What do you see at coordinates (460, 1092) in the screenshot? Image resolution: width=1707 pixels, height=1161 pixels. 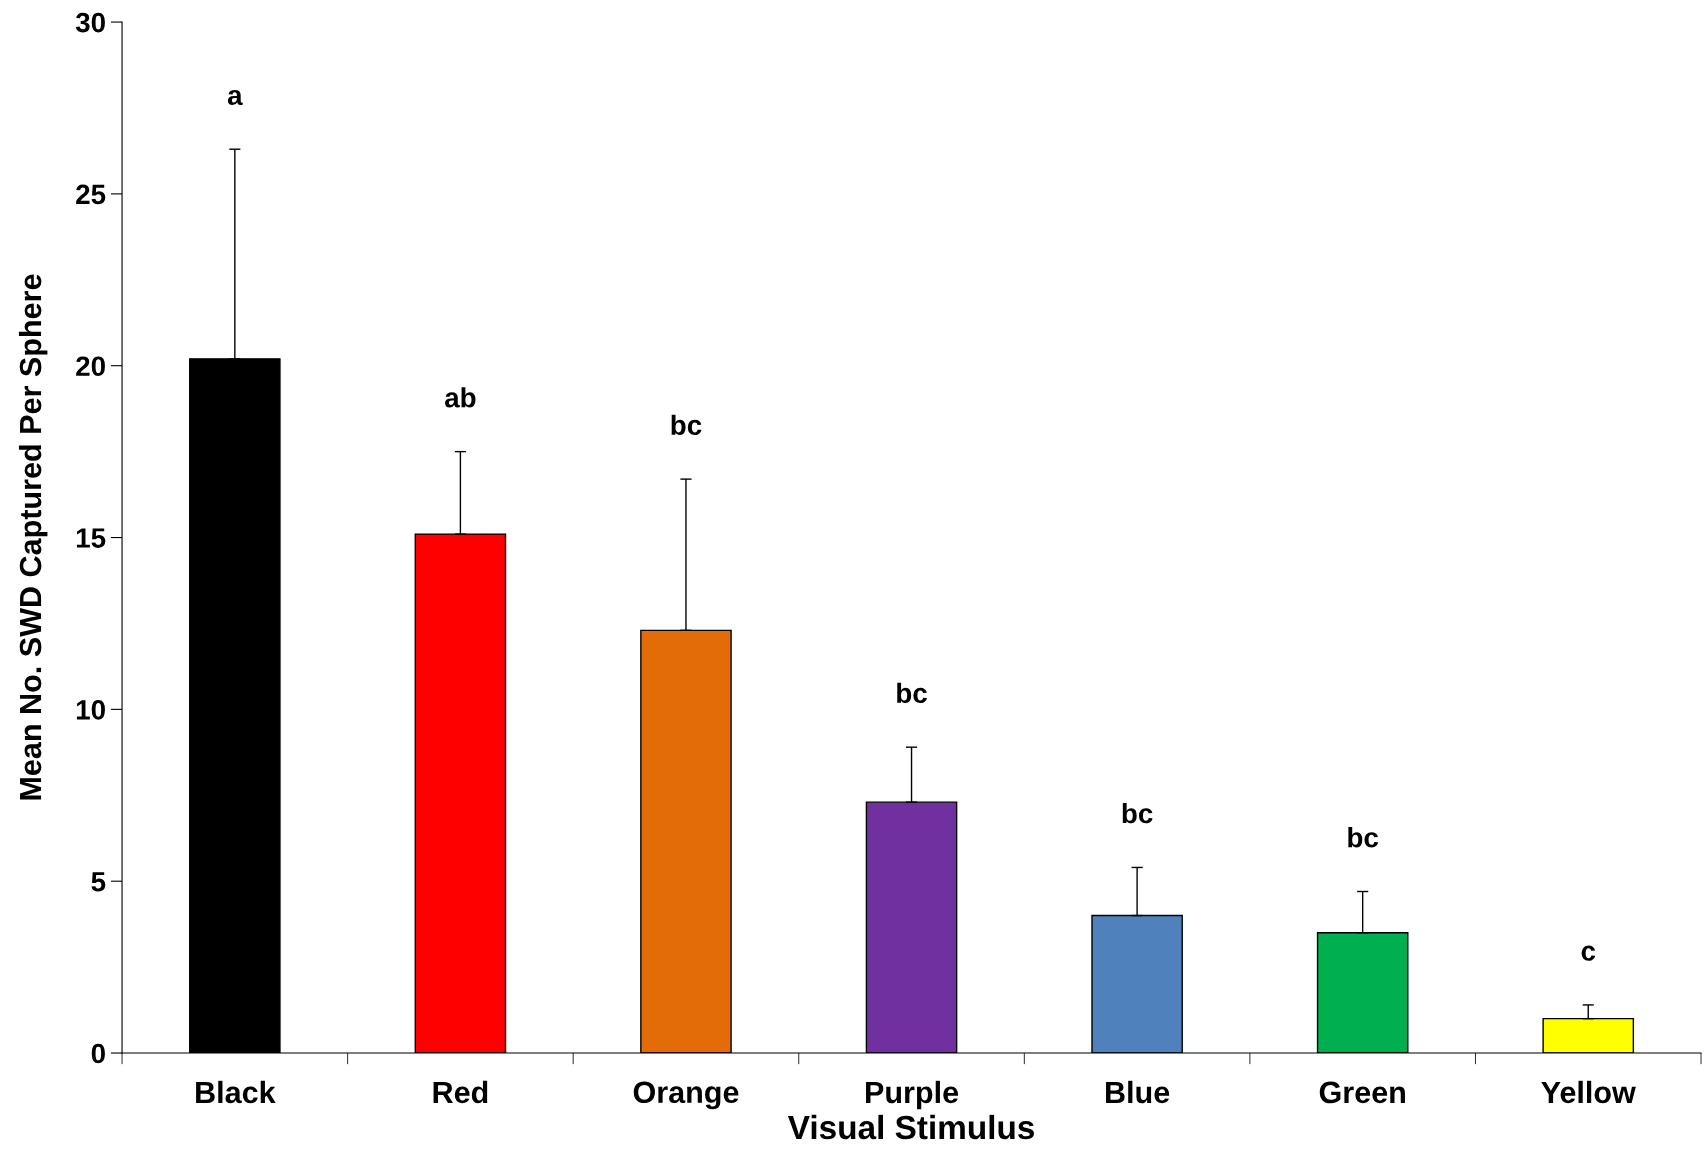 I see `x-tick-label: Red` at bounding box center [460, 1092].